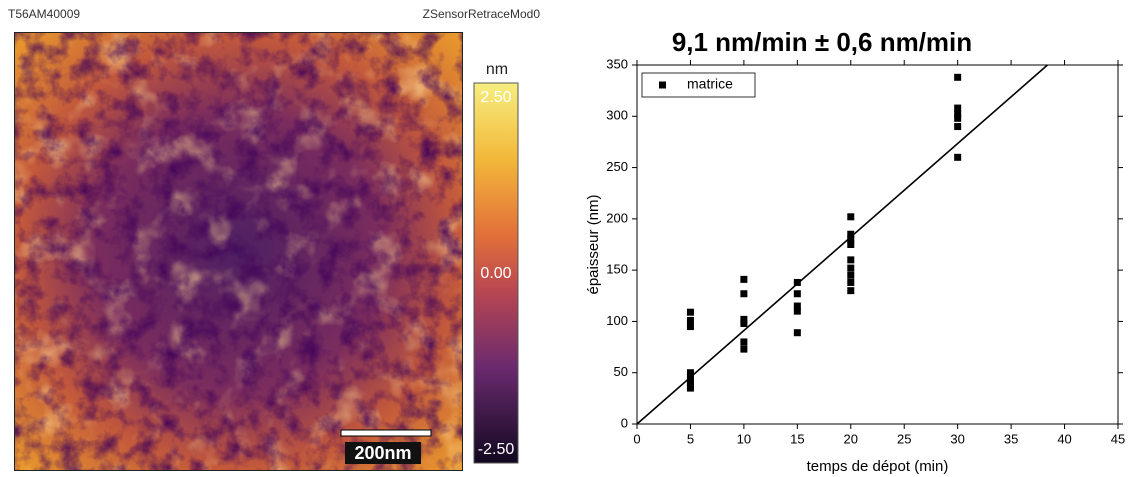 The width and height of the screenshot is (1130, 477). I want to click on y-tick-label: 100, so click(617, 320).